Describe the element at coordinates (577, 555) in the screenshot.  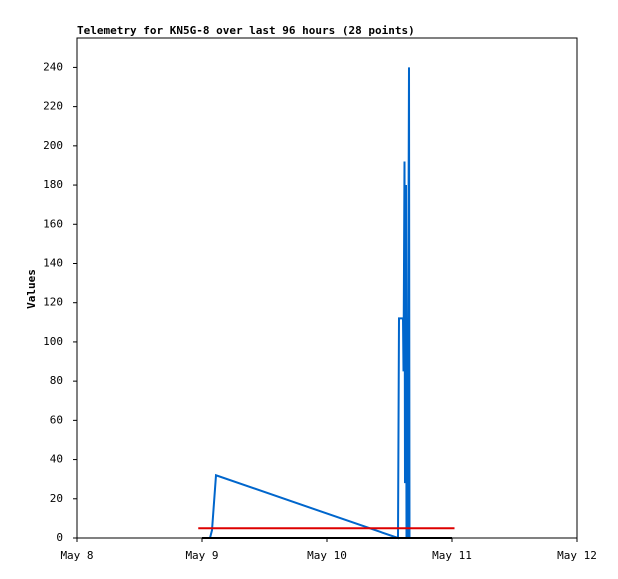
I see `x-tick-label: May 12` at that location.